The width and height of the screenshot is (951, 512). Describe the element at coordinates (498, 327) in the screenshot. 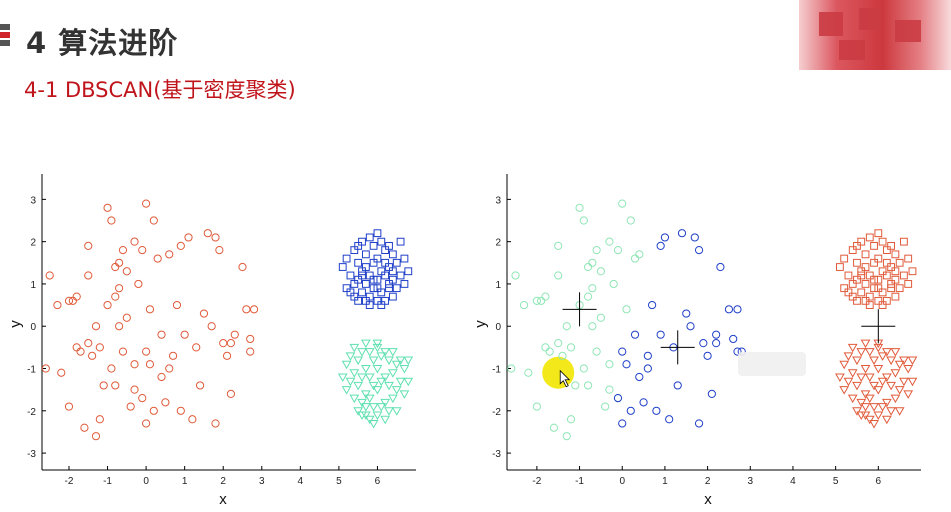

I see `y-tick-label: 0` at that location.